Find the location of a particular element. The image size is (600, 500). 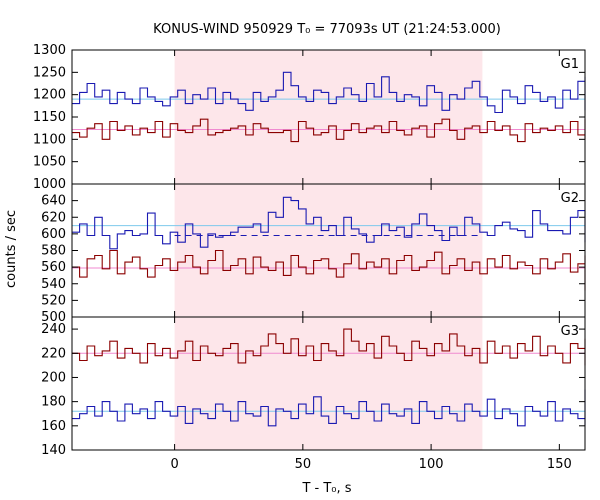

x-tick-label: 150 is located at coordinates (559, 464).